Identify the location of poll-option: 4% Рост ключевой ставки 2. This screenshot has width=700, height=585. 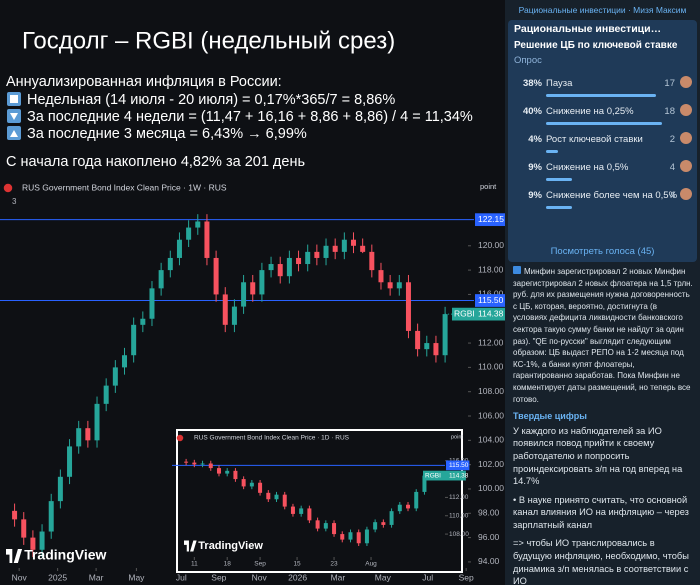
(602, 146).